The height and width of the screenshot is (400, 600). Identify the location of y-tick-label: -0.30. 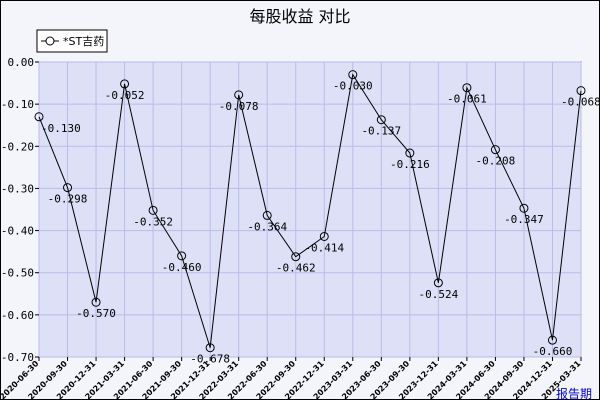
(17, 188).